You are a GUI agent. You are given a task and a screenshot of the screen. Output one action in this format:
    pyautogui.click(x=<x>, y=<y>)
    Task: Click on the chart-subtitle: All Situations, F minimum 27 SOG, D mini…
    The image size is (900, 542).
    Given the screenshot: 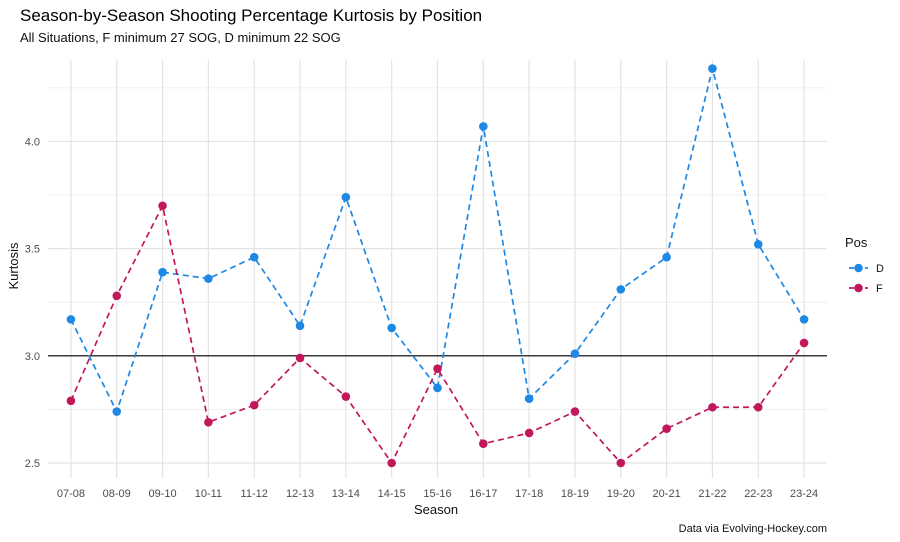 What is the action you would take?
    pyautogui.click(x=180, y=37)
    